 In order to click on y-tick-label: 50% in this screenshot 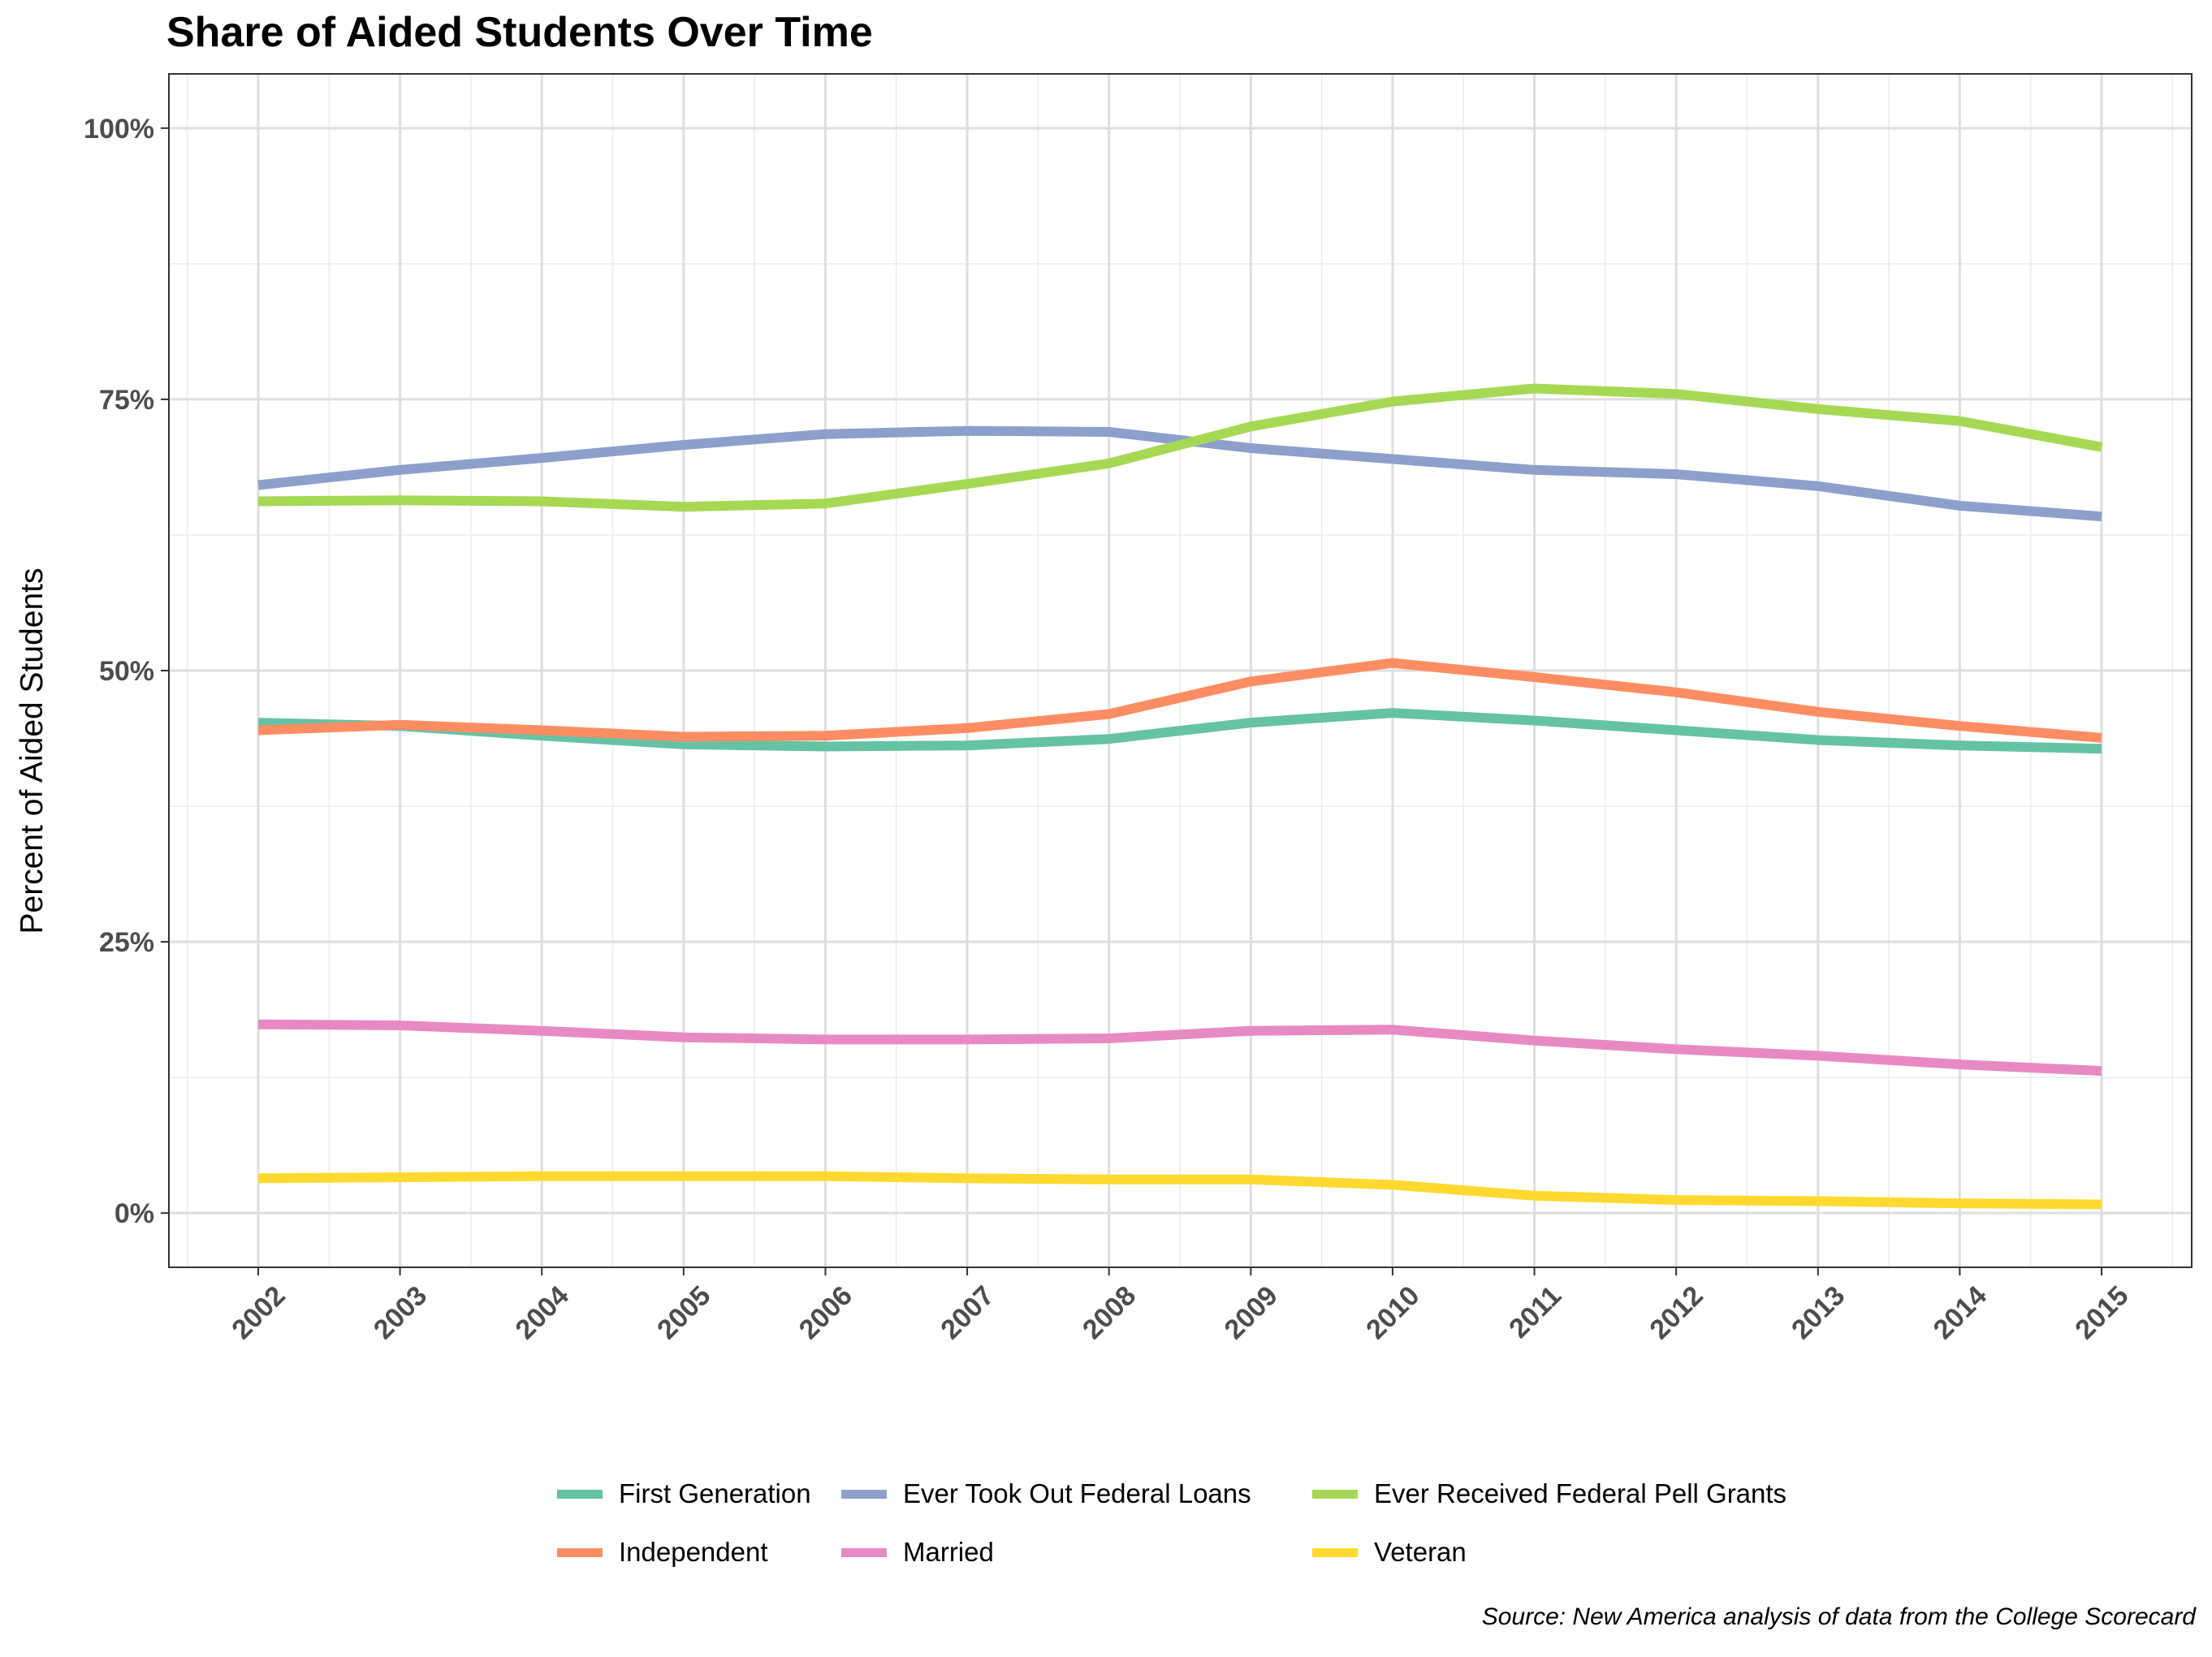, I will do `click(126, 671)`.